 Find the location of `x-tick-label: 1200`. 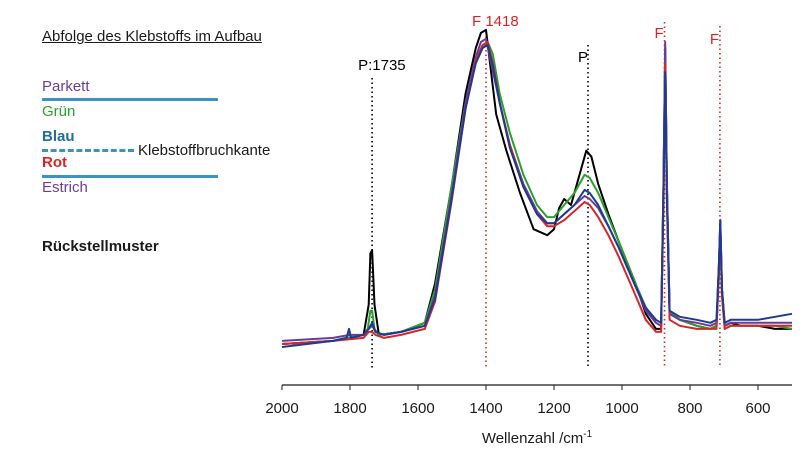

x-tick-label: 1200 is located at coordinates (553, 408).